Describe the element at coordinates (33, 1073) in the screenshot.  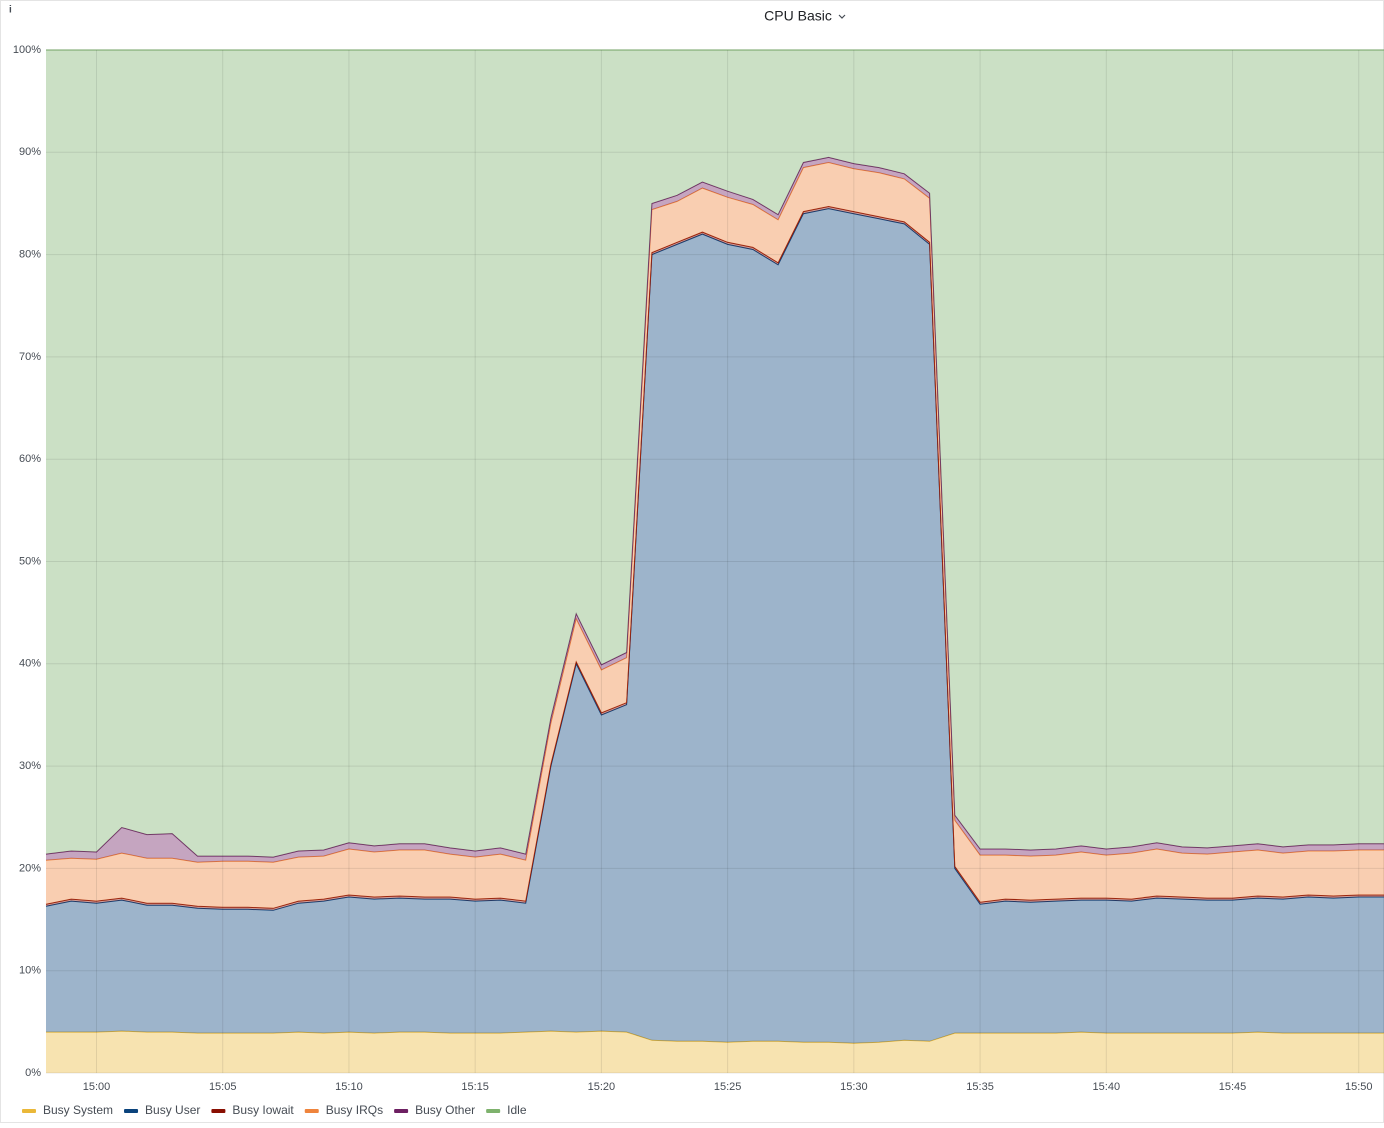
I see `y-tick-label: 0%` at that location.